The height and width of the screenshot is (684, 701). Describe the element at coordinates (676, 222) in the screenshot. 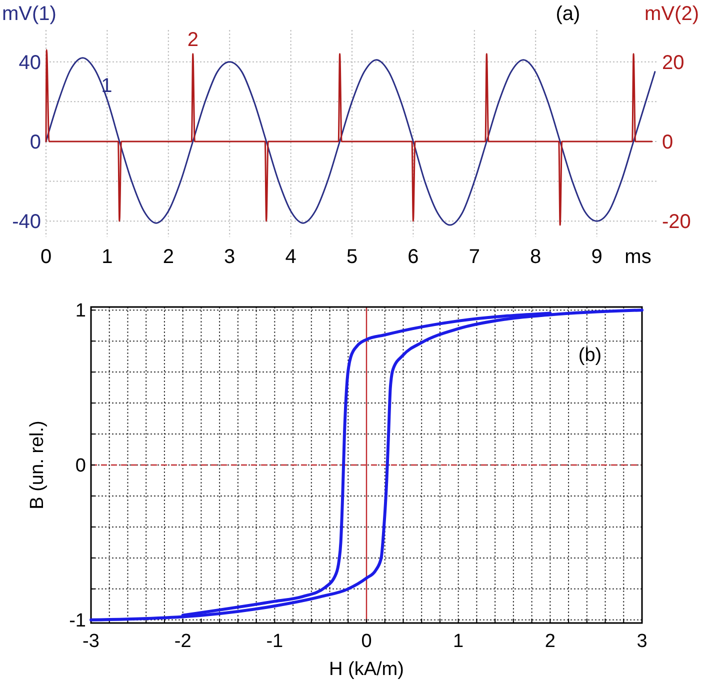

I see `y2-tick-label: -20` at that location.